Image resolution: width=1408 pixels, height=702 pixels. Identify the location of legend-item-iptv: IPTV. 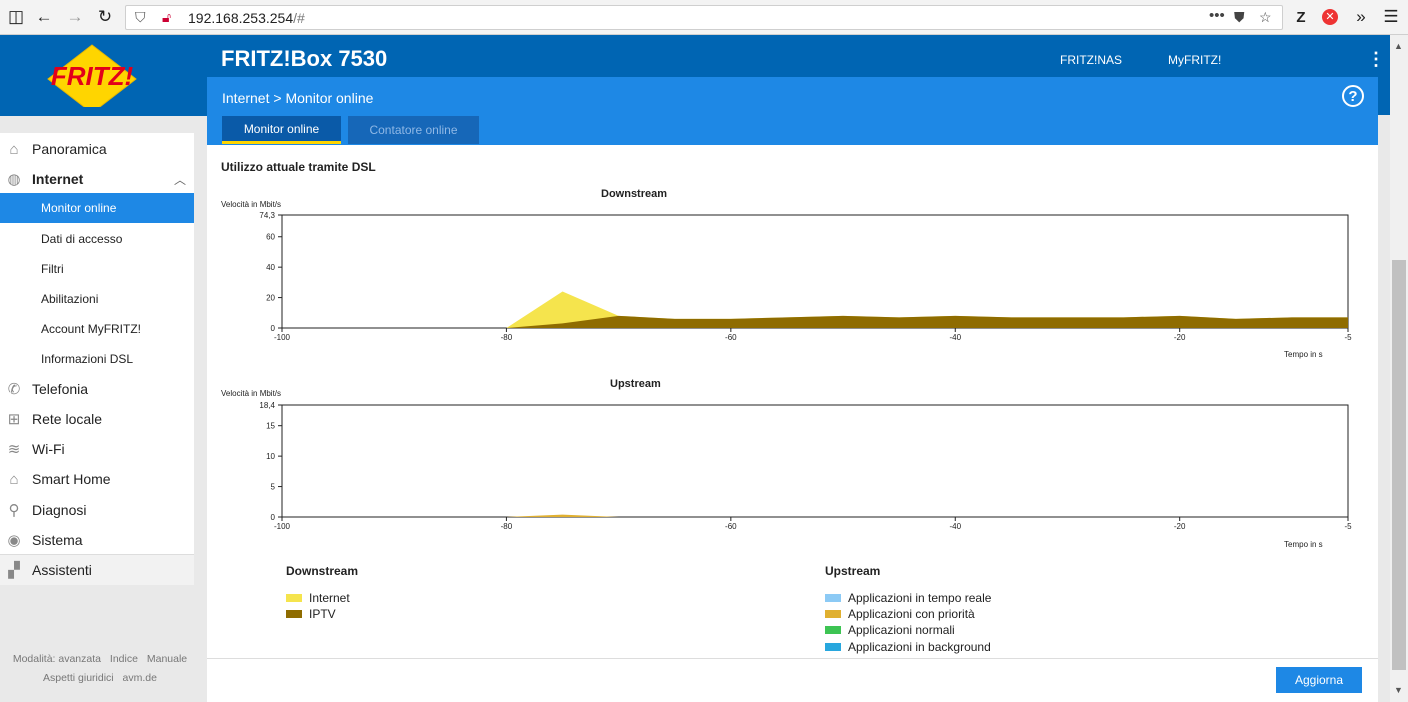
(311, 614).